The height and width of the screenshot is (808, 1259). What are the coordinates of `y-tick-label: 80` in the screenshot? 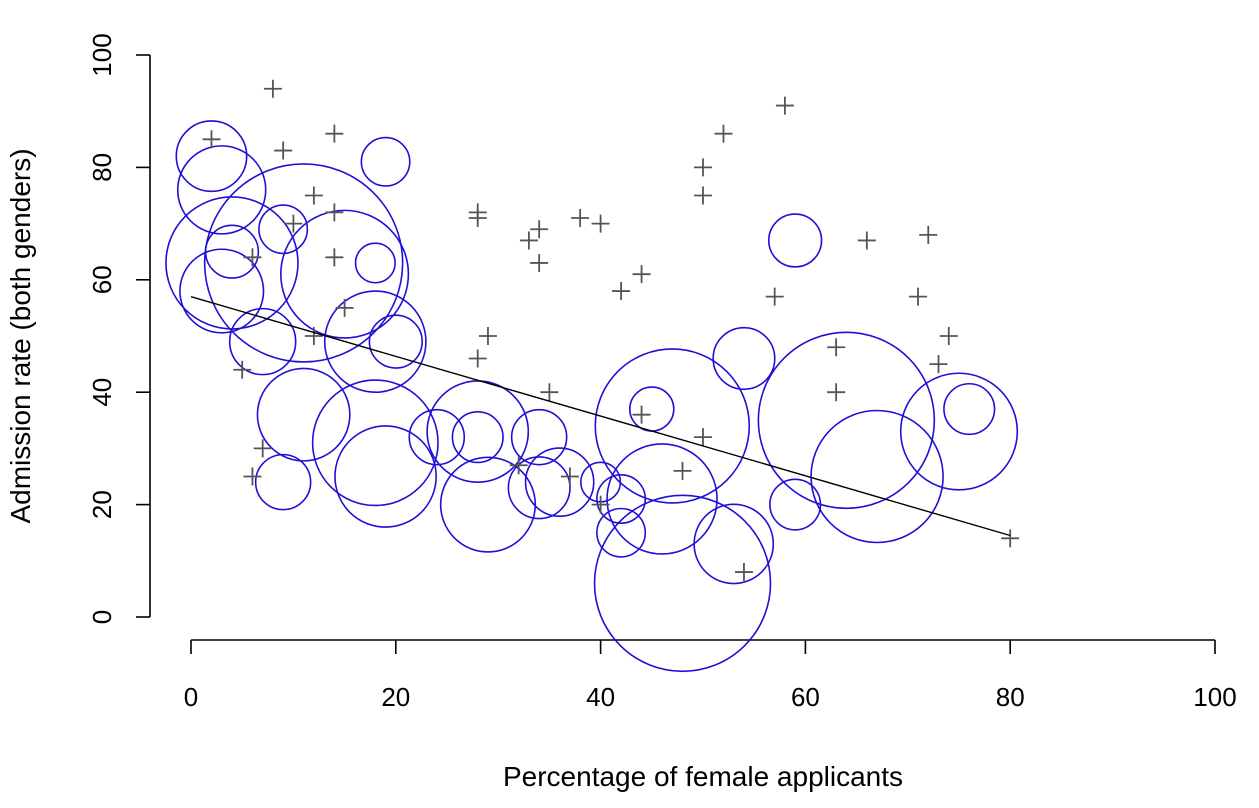 It's located at (102, 167).